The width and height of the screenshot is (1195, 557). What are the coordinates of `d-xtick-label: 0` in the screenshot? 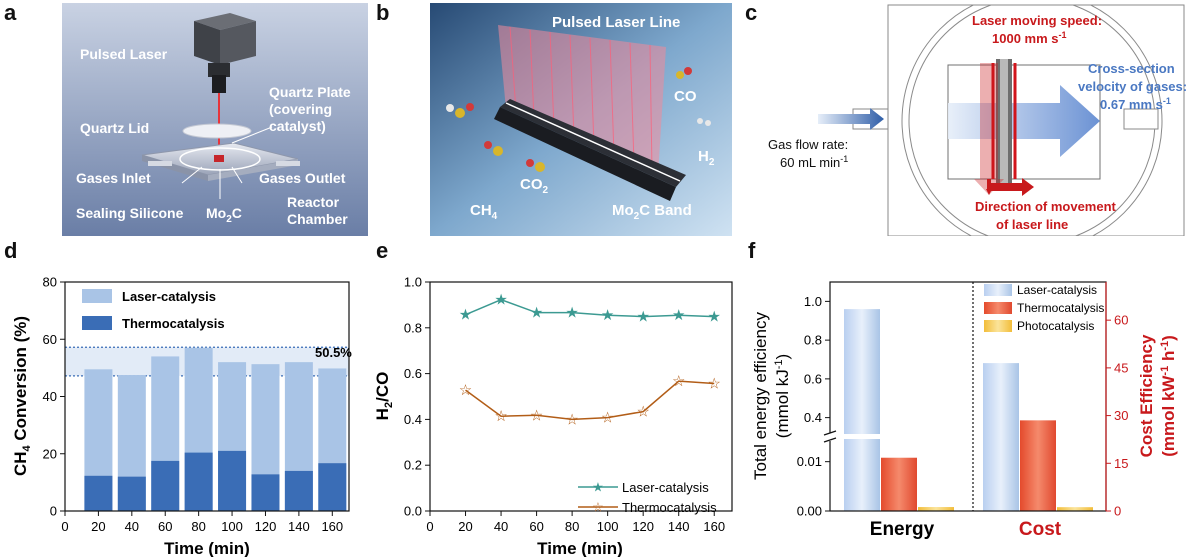 It's located at (64, 526).